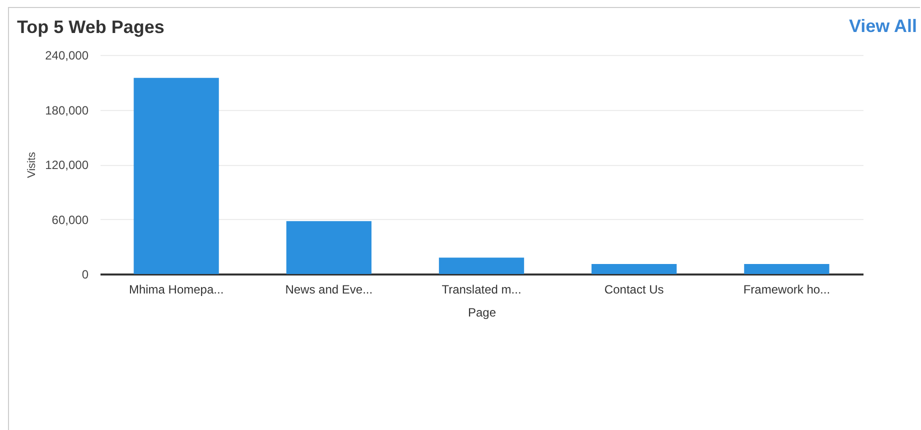  I want to click on y-tick-label: 0, so click(85, 275).